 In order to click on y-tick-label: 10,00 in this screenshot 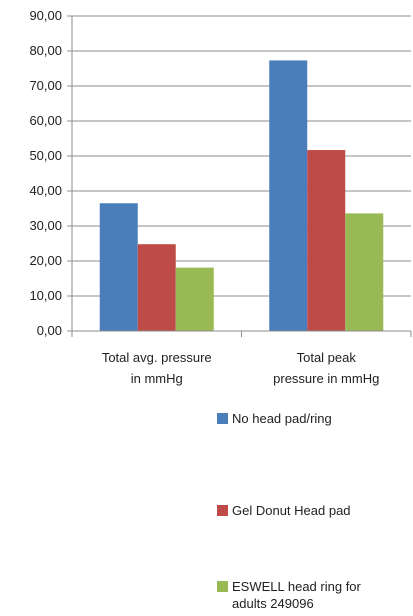, I will do `click(45, 295)`.